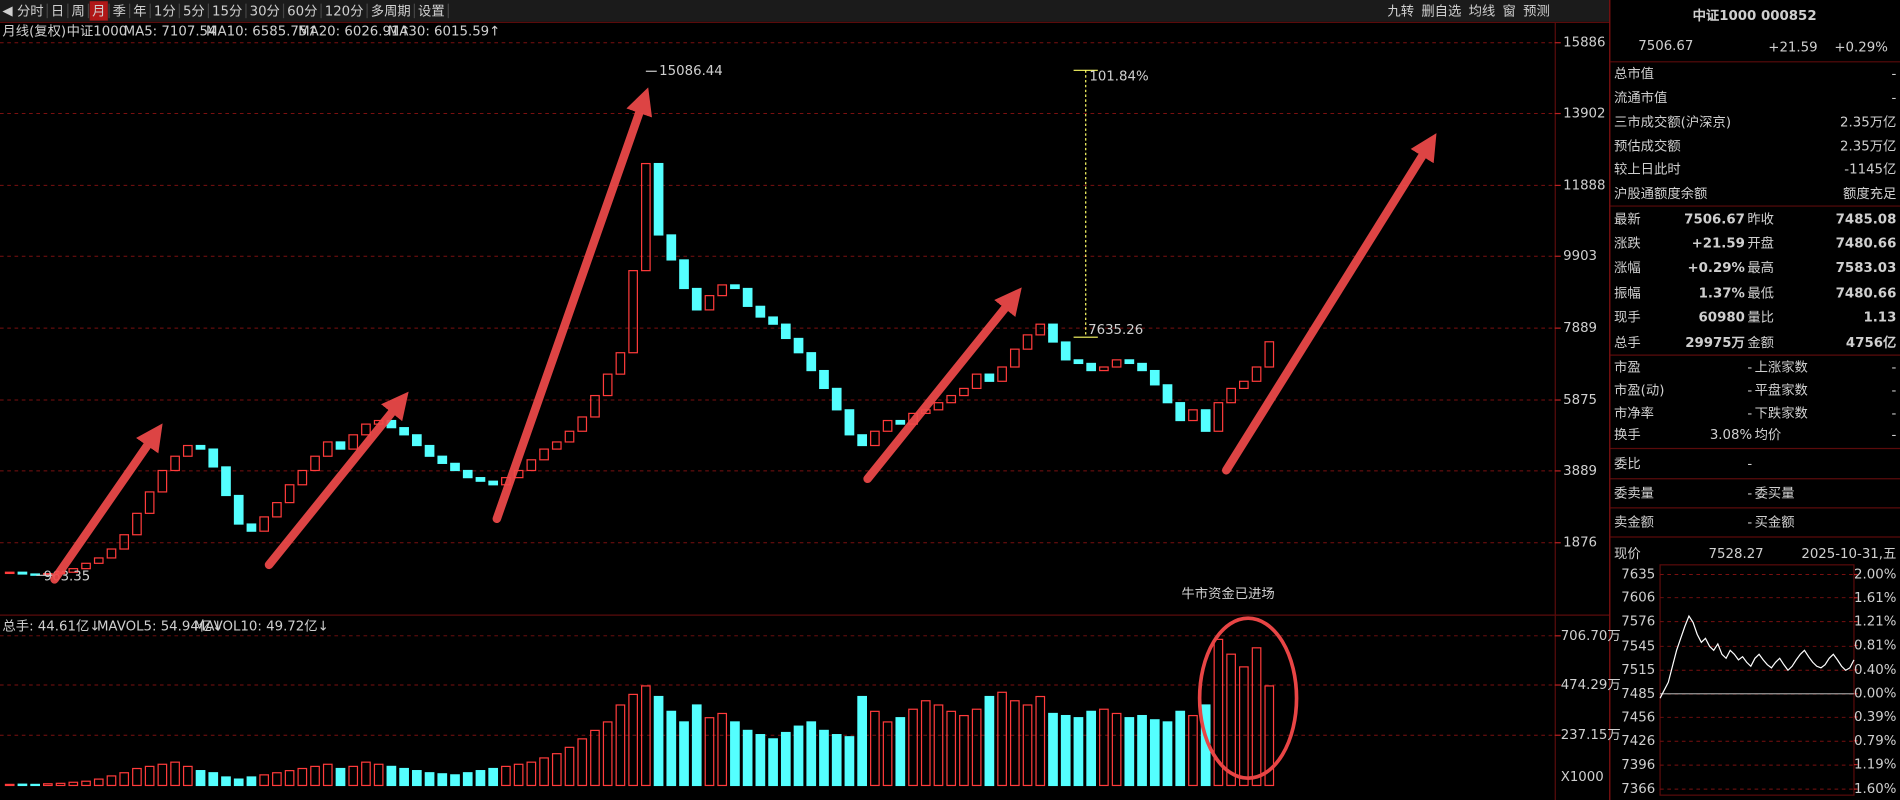 The height and width of the screenshot is (800, 1900). Describe the element at coordinates (302, 12) in the screenshot. I see `toolbar-tab: 60分` at that location.